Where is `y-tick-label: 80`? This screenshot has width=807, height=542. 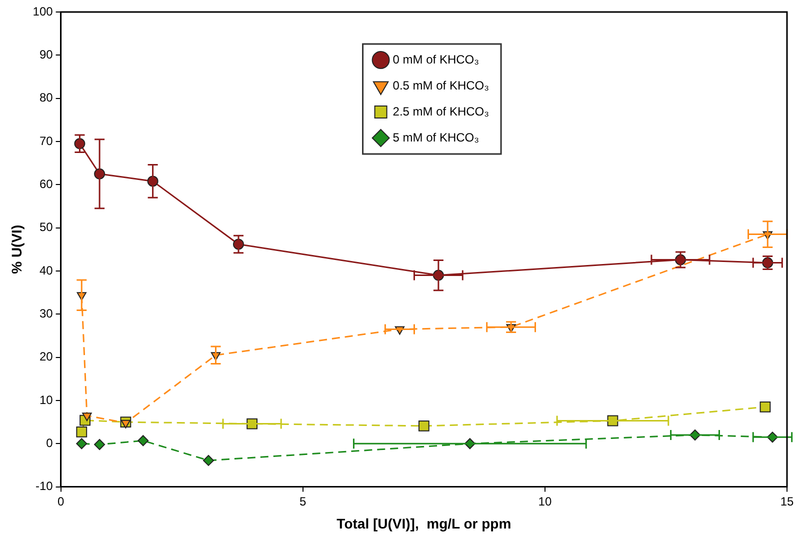 y-tick-label: 80 is located at coordinates (46, 97).